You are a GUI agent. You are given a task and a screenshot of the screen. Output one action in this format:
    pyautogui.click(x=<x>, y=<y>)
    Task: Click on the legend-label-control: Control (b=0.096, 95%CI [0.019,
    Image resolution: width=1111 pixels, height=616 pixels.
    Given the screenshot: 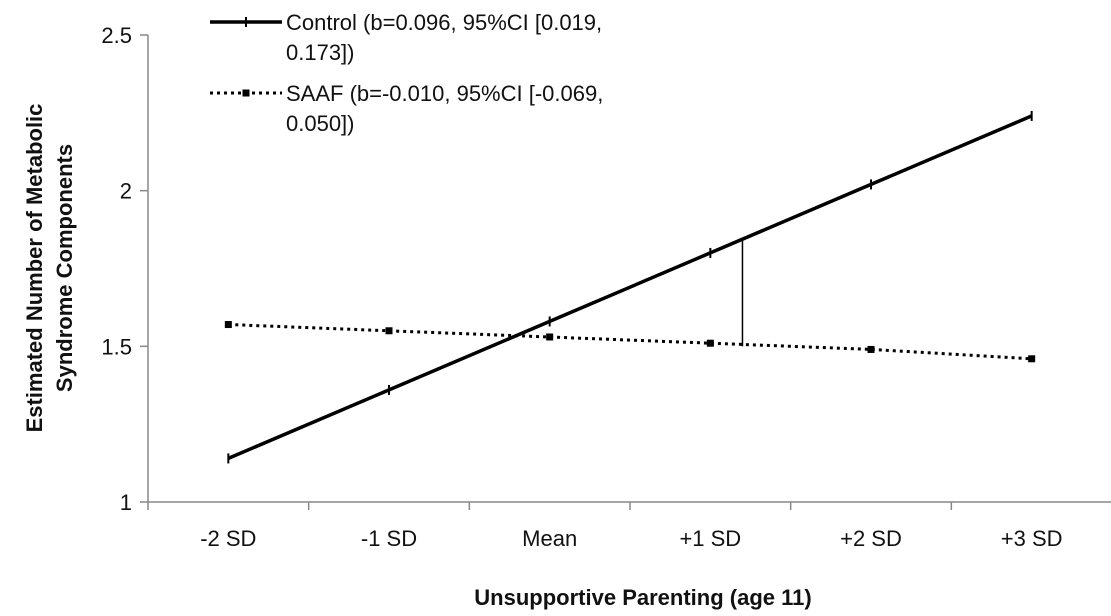 What is the action you would take?
    pyautogui.click(x=444, y=22)
    